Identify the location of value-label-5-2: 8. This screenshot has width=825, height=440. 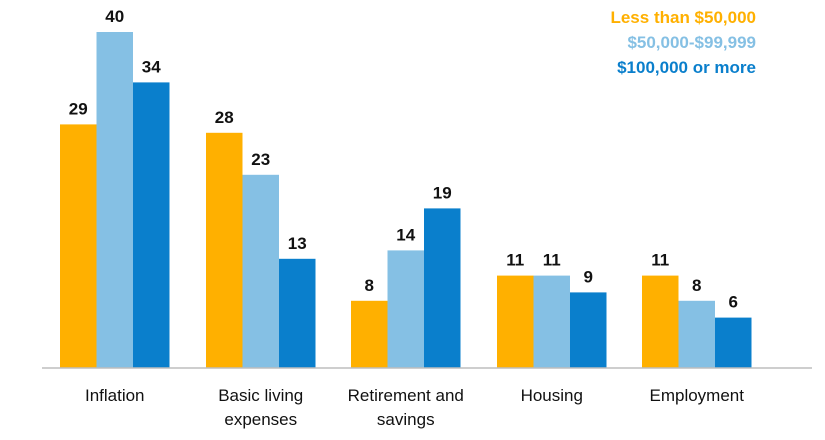
(696, 285).